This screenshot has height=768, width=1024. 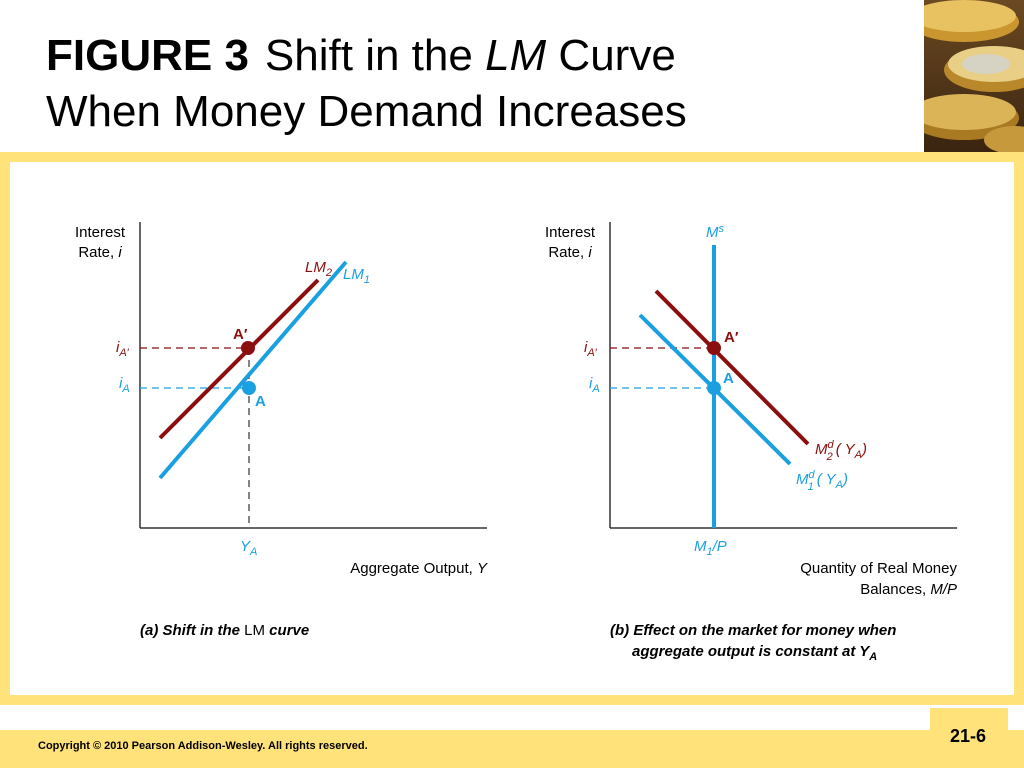 I want to click on chart-b-point-a-prime-label: A′, so click(x=731, y=337).